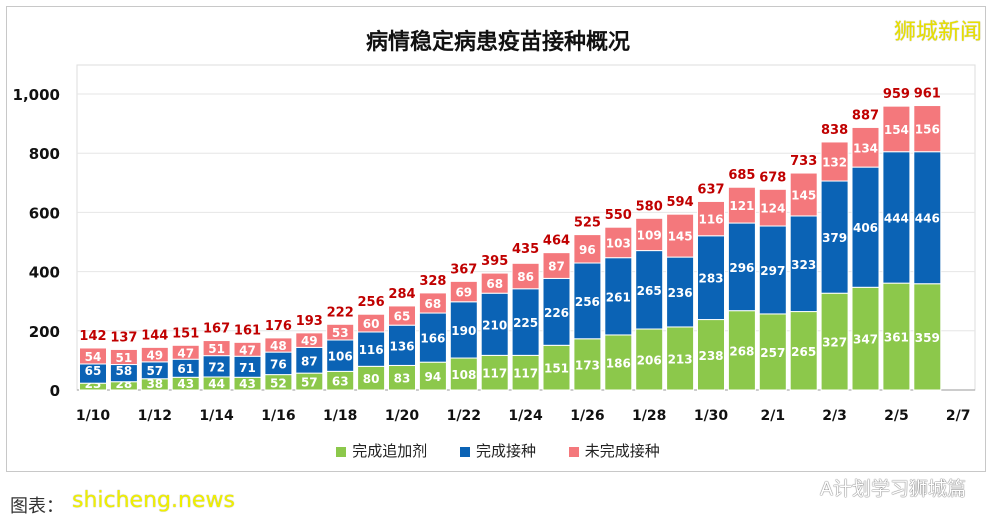 This screenshot has width=996, height=524. What do you see at coordinates (741, 351) in the screenshot?
I see `data-label: 268` at bounding box center [741, 351].